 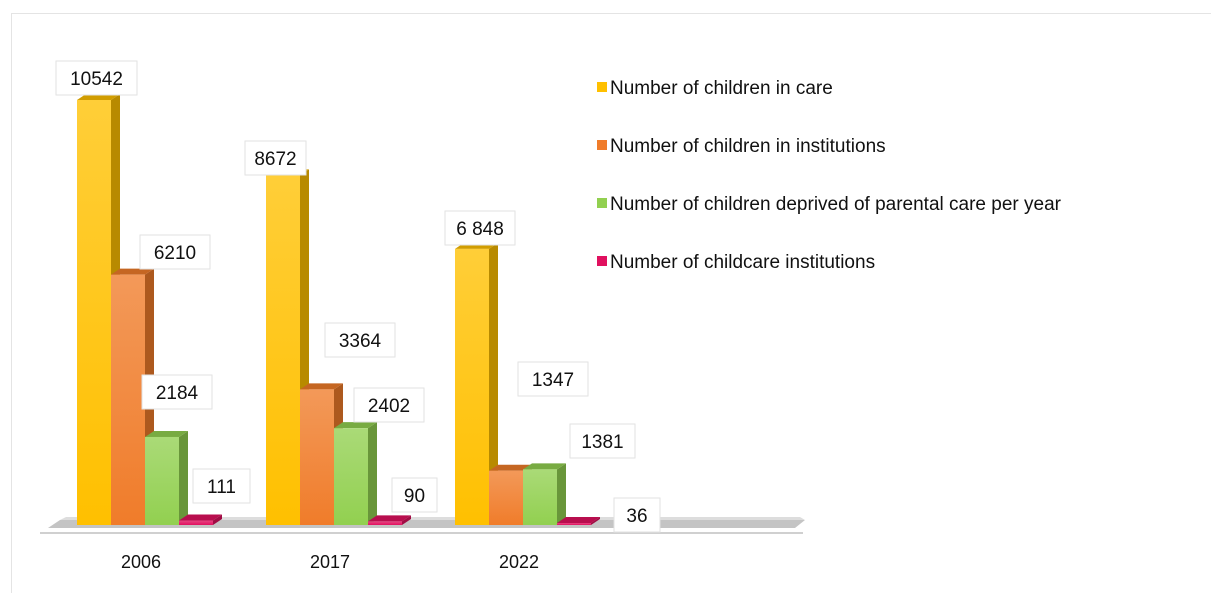 I want to click on legend-item-number-of-childcare-institutions: Number of childcare institutions, so click(x=736, y=262).